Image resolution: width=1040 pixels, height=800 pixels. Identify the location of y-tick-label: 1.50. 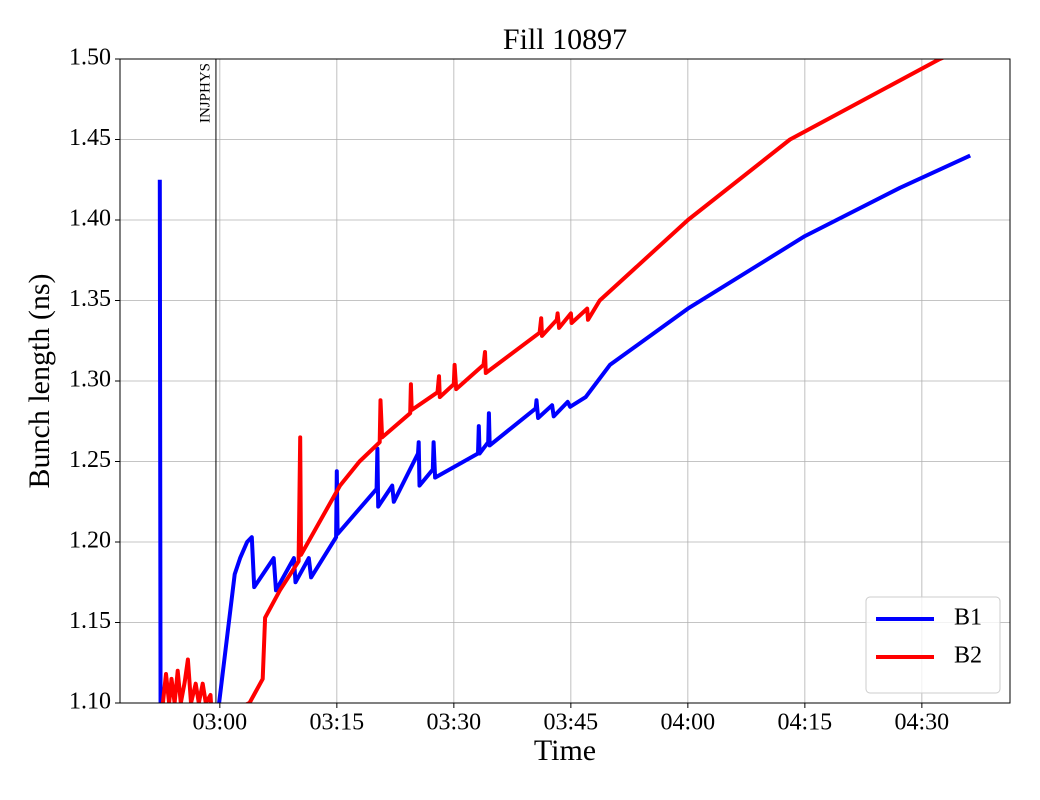
(90, 58).